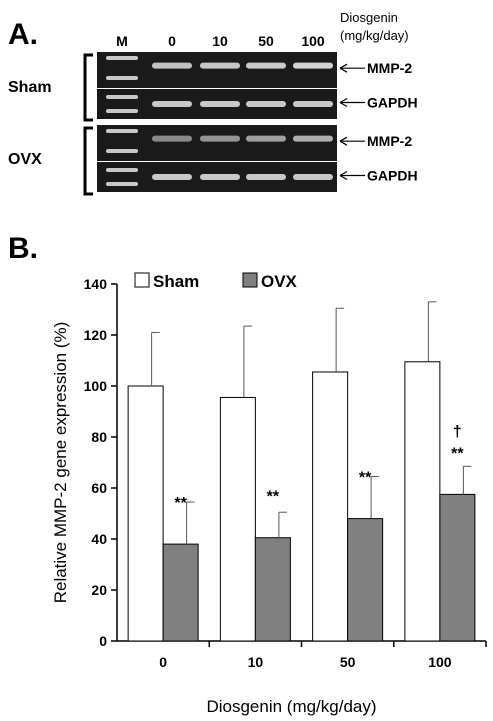 This screenshot has height=721, width=493. Describe the element at coordinates (23, 248) in the screenshot. I see `panel-b-letter: B.` at that location.